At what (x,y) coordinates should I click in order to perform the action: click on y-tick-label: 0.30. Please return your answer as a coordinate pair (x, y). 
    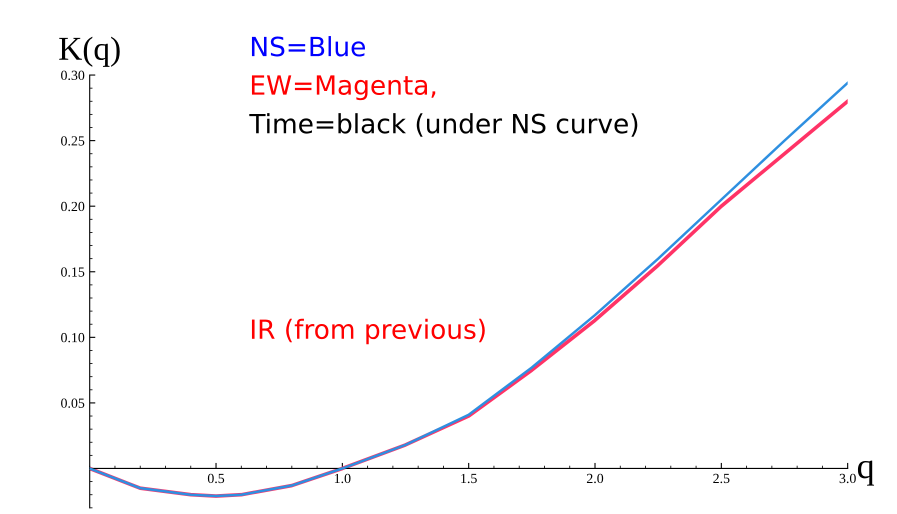
    Looking at the image, I should click on (72, 75).